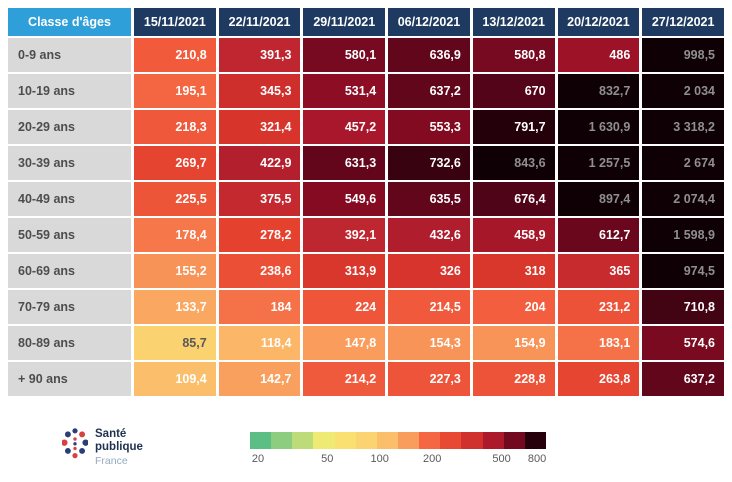  I want to click on heatmap-cell: 228,8, so click(513, 379).